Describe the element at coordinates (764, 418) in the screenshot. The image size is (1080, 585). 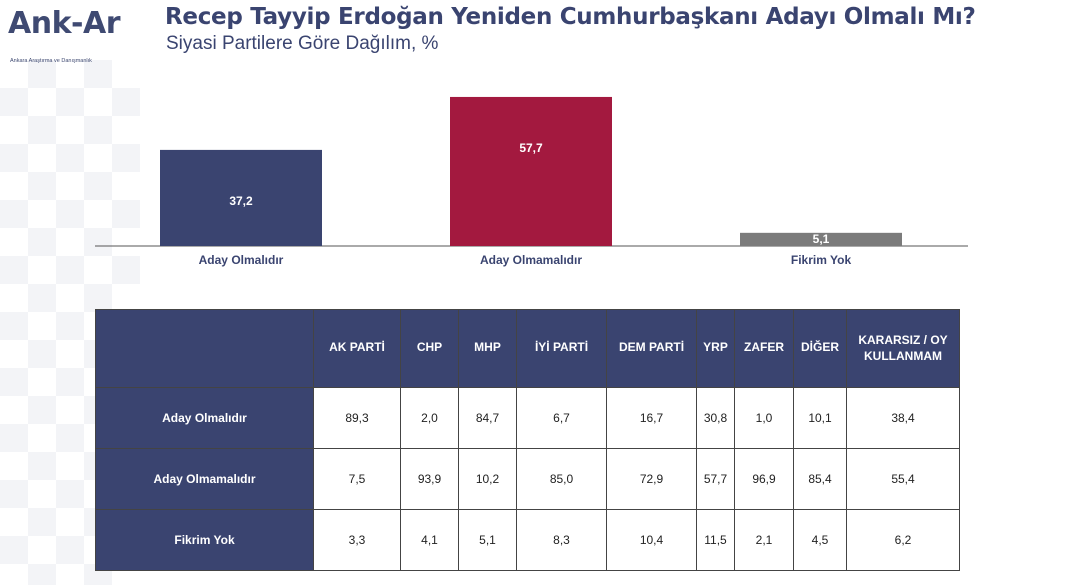
I see `table-cell: 1,0` at that location.